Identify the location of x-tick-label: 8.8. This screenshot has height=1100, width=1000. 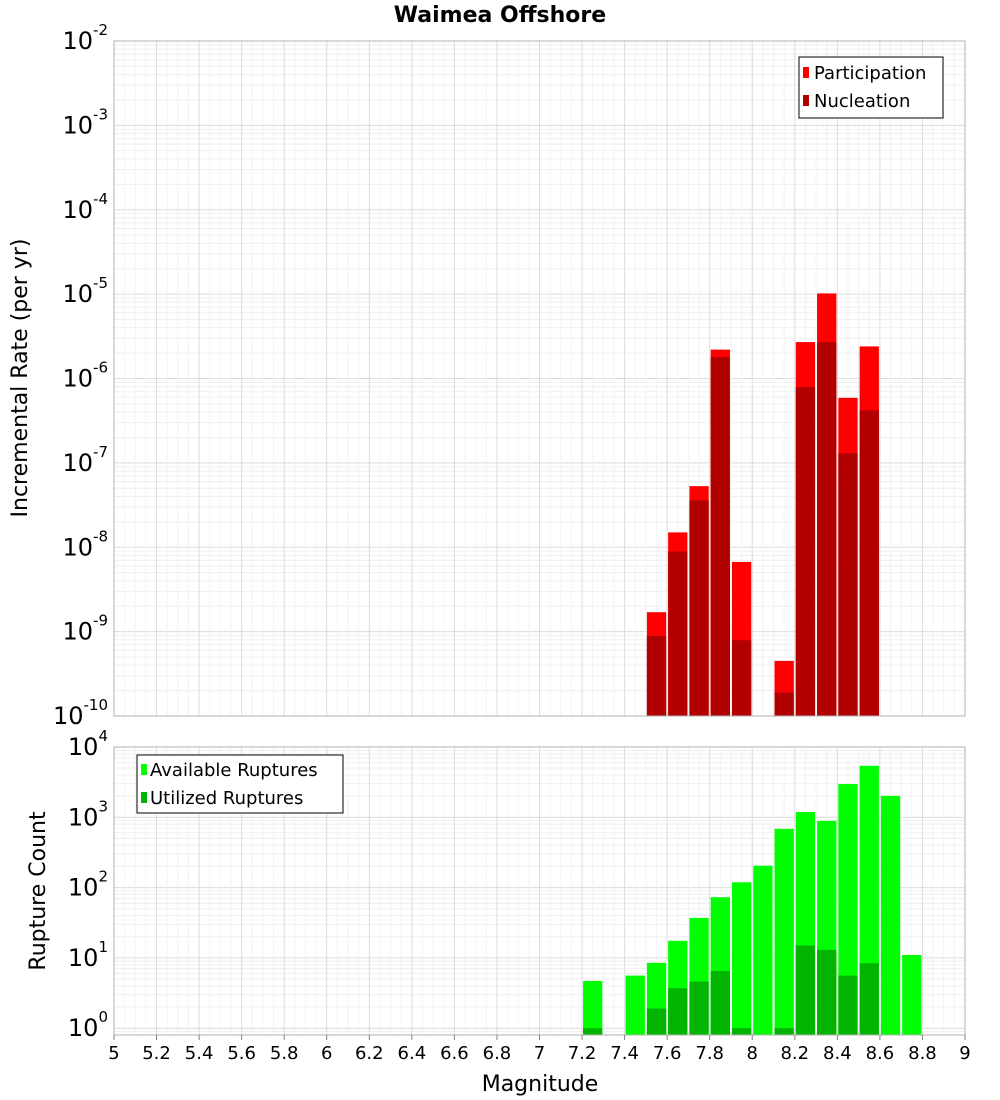
(922, 1053).